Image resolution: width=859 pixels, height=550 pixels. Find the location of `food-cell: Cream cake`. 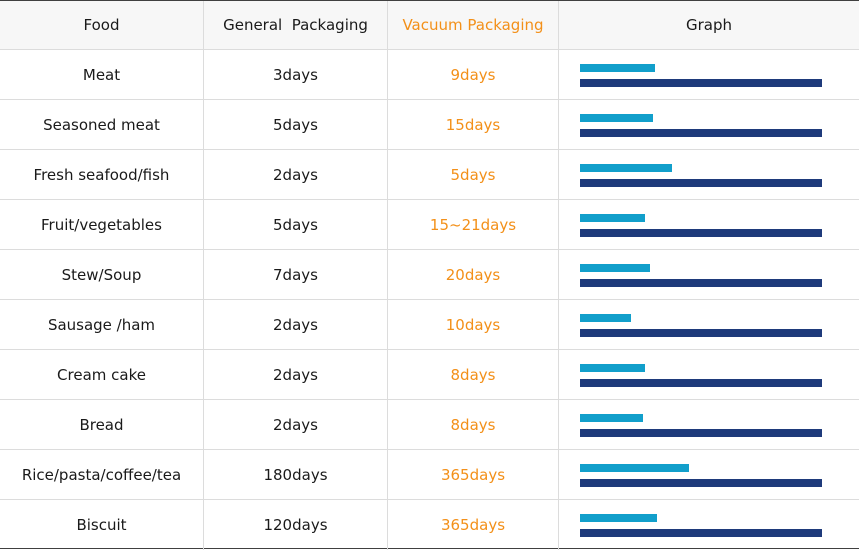

food-cell: Cream cake is located at coordinates (102, 374).